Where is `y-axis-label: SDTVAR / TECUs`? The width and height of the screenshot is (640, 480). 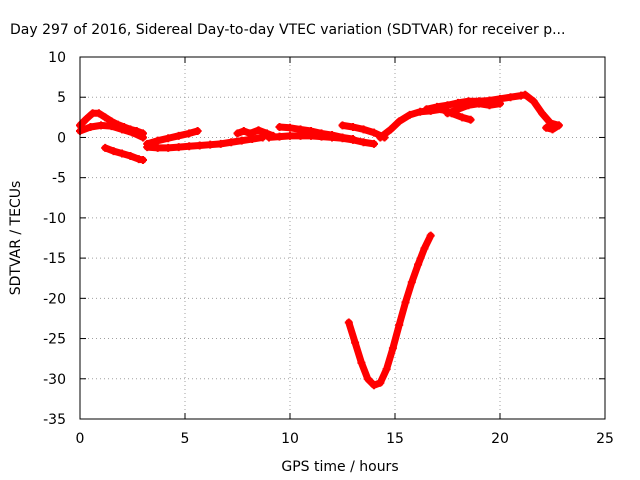 y-axis-label: SDTVAR / TECUs is located at coordinates (16, 238).